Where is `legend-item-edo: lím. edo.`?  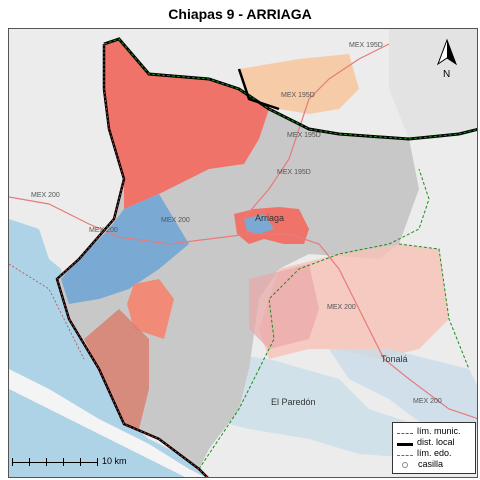
legend-item-edo: lím. edo. is located at coordinates (434, 453).